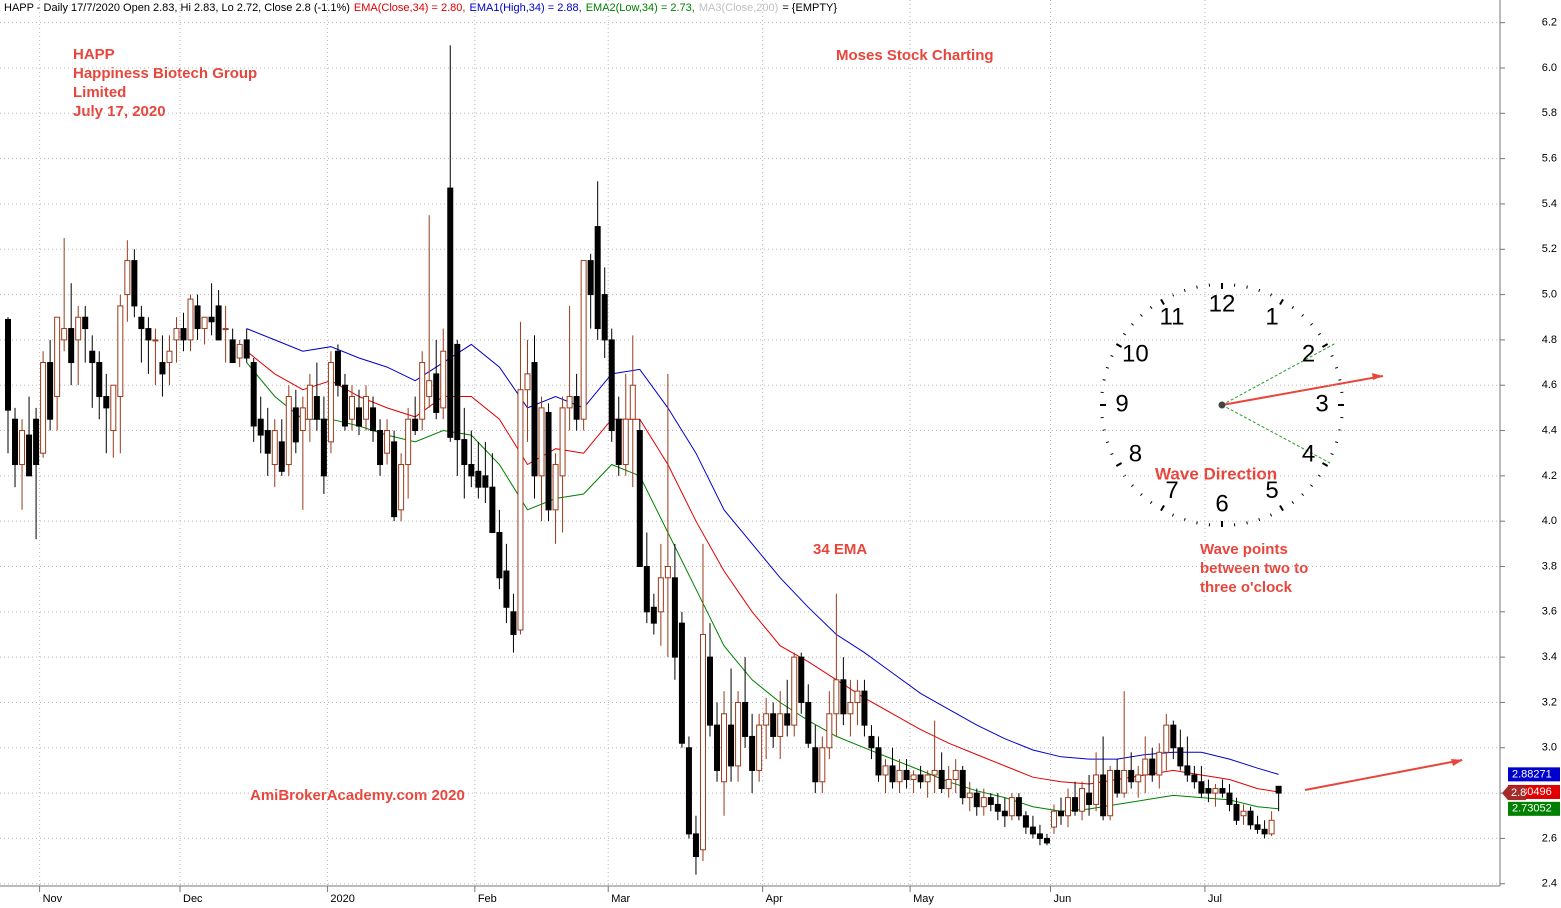 This screenshot has width=1561, height=908. I want to click on y-tick-label: 3.4, so click(1549, 657).